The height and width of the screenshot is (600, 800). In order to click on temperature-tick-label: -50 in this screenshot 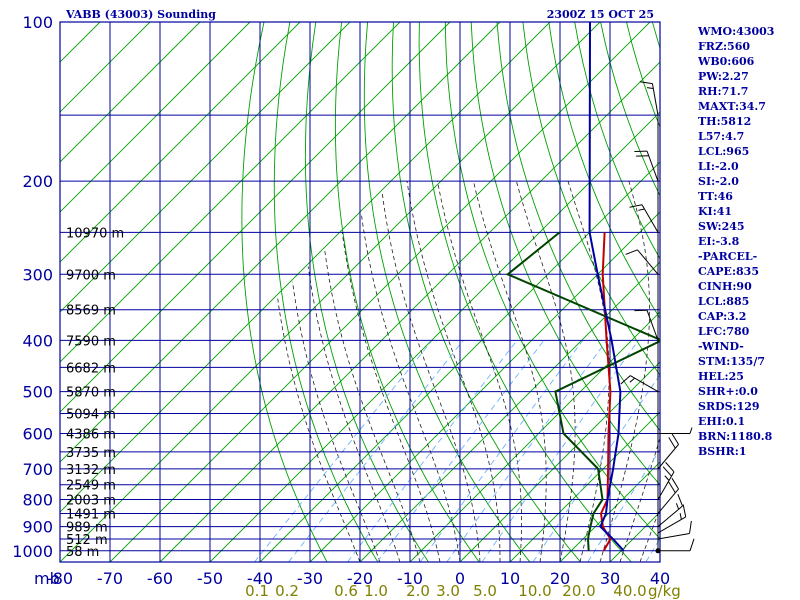, I will do `click(210, 578)`.